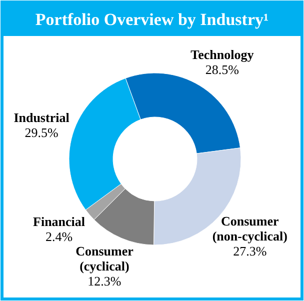  I want to click on chart-title: Portfolio Overview by Industry¹, so click(152, 19).